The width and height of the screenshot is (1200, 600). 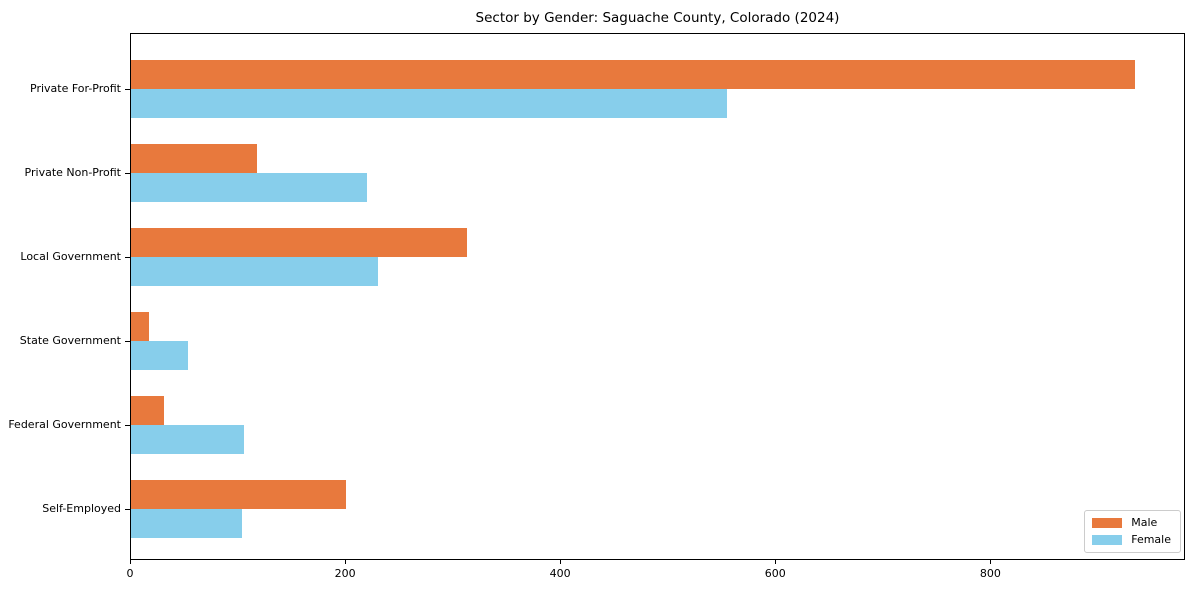 What do you see at coordinates (1107, 540) in the screenshot?
I see `legend-swatch-female` at bounding box center [1107, 540].